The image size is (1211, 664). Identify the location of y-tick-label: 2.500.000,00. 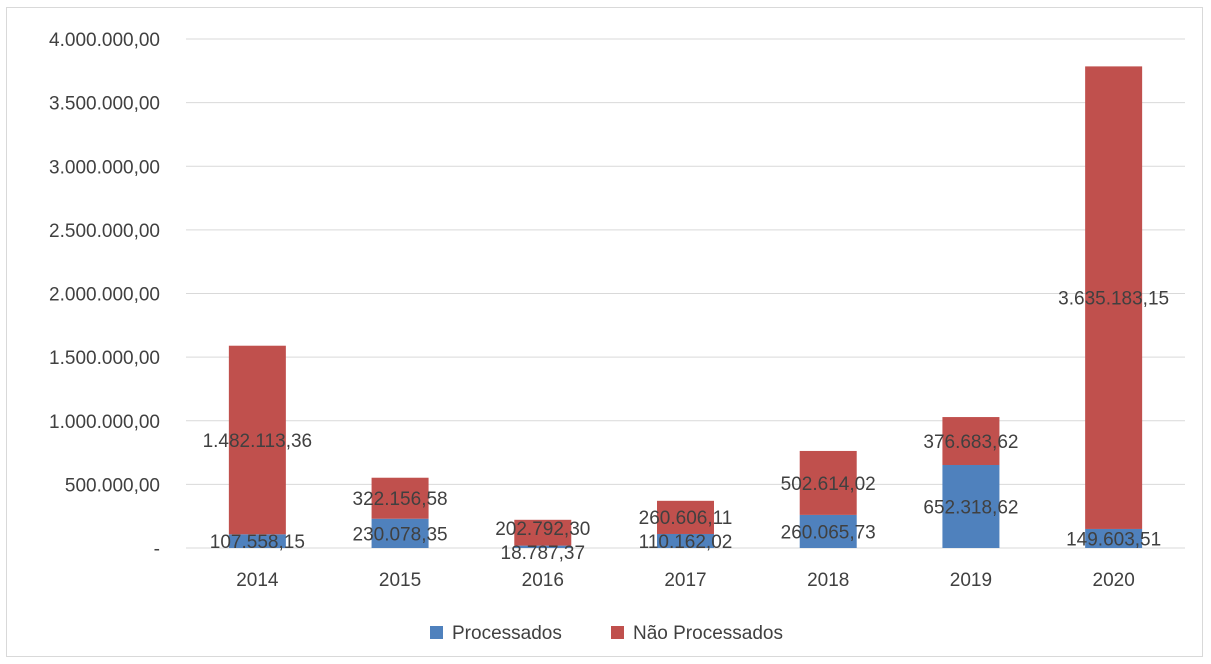
(104, 231).